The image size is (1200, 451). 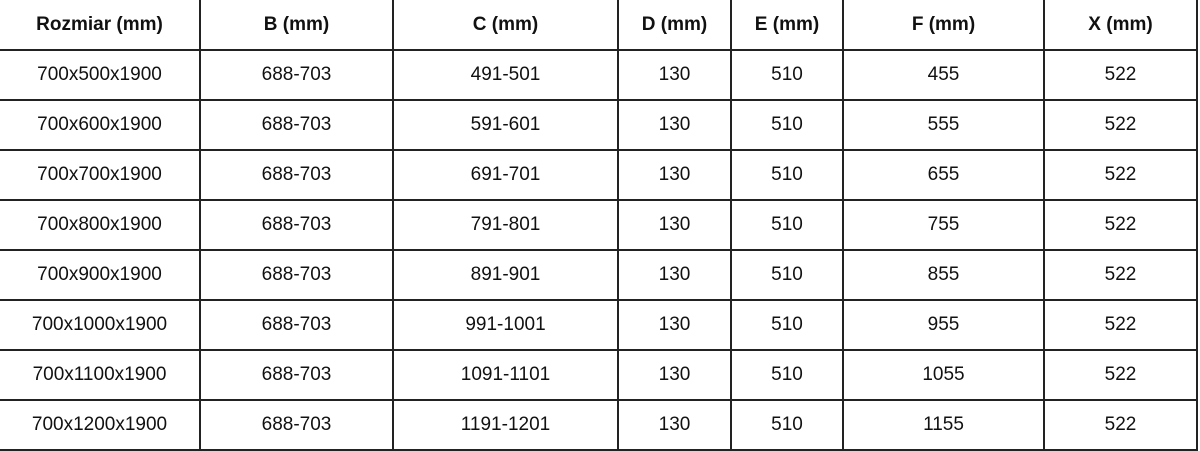 I want to click on table-row: 700x700x1900 688-703 691-701 130 510 655 522, so click(x=599, y=175).